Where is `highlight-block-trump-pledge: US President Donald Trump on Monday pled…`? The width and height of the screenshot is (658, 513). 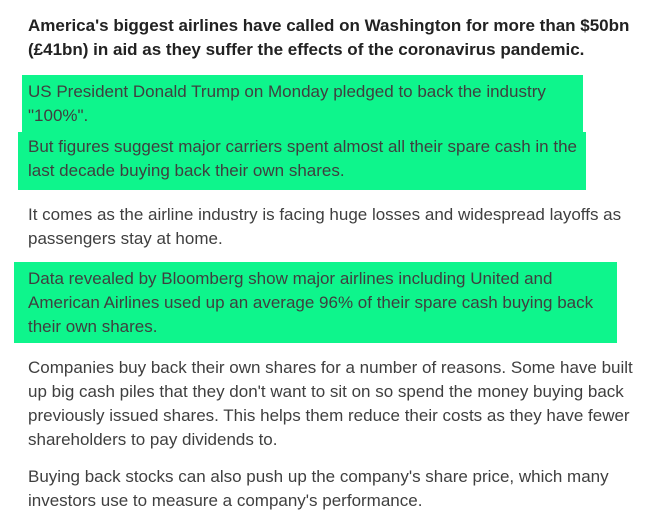 highlight-block-trump-pledge: US President Donald Trump on Monday pled… is located at coordinates (302, 103).